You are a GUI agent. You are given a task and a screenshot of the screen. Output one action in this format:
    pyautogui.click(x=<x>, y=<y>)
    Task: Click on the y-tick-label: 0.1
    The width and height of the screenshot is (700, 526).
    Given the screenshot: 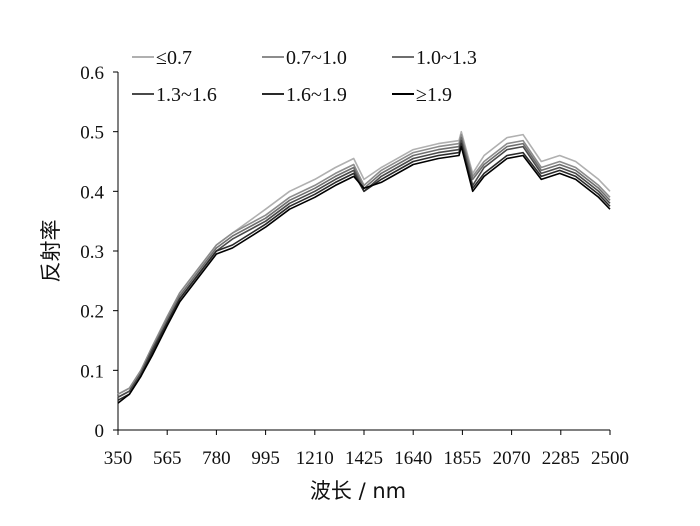 What is the action you would take?
    pyautogui.click(x=92, y=371)
    